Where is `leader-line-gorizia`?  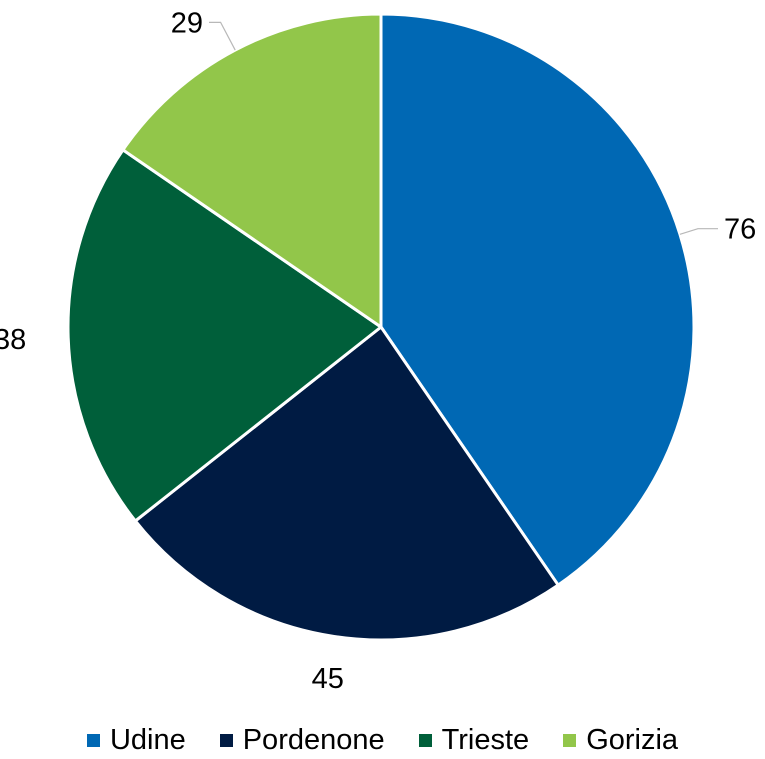 leader-line-gorizia is located at coordinates (222, 36).